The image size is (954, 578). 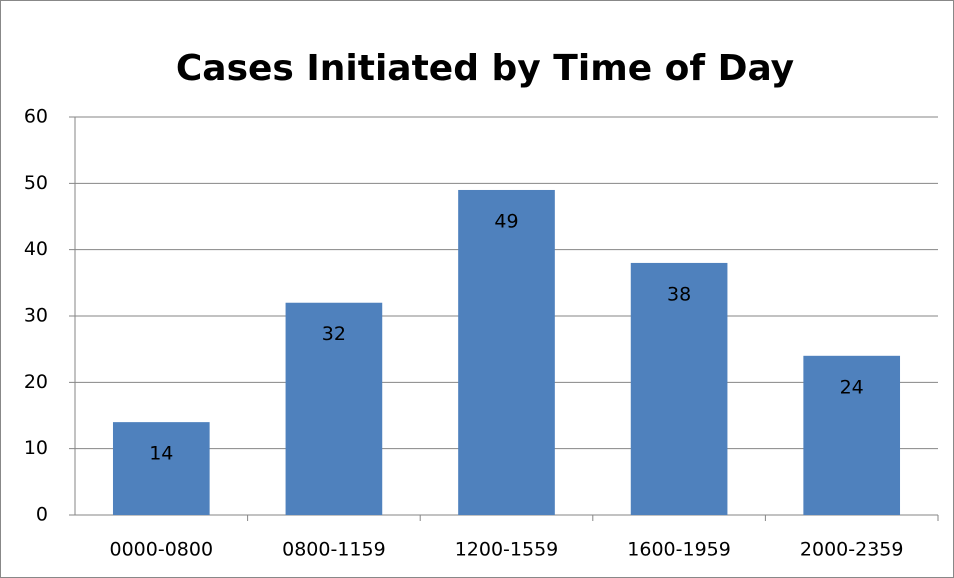 What do you see at coordinates (161, 454) in the screenshot?
I see `data-label: 14` at bounding box center [161, 454].